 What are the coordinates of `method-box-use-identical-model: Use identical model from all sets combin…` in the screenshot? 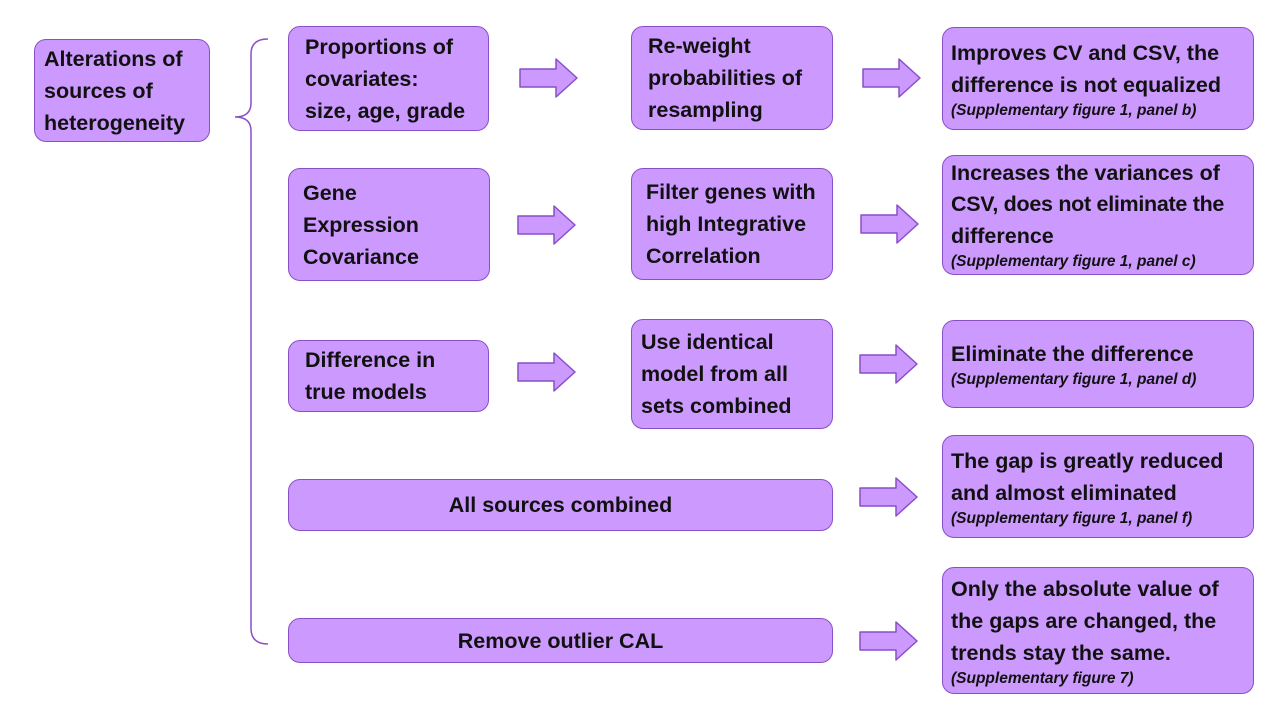 It's located at (732, 374).